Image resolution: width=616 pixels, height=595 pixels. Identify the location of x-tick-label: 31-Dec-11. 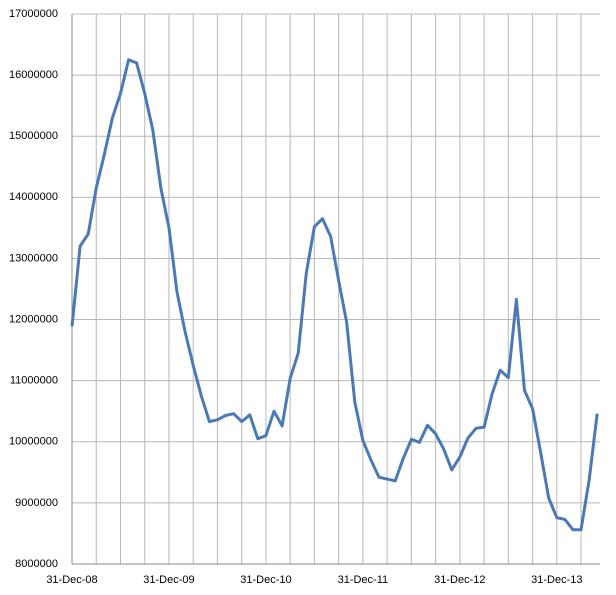
(363, 580).